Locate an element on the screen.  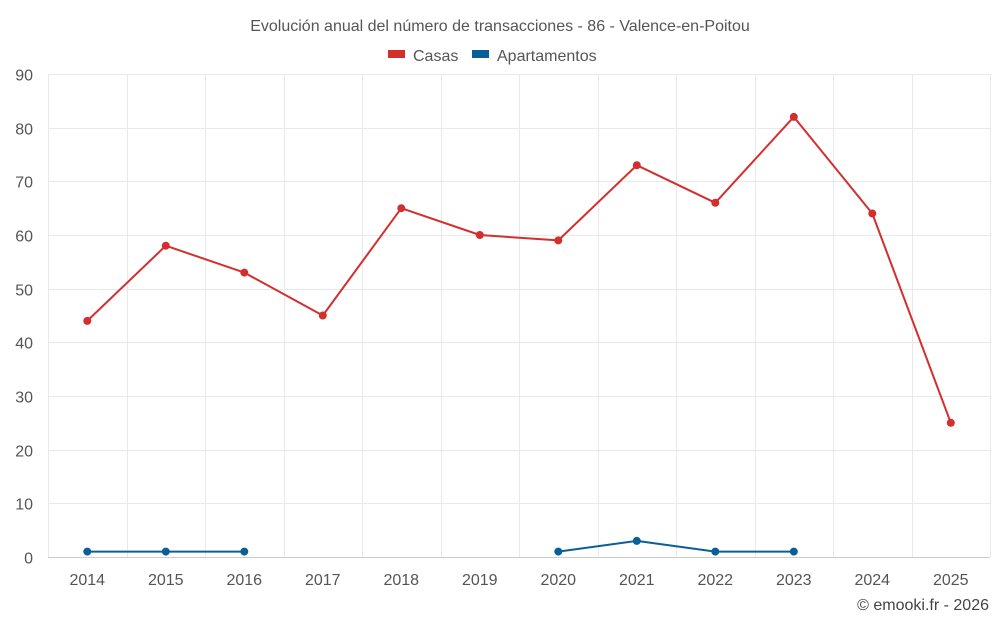
y-tick-label: 80 is located at coordinates (24, 130).